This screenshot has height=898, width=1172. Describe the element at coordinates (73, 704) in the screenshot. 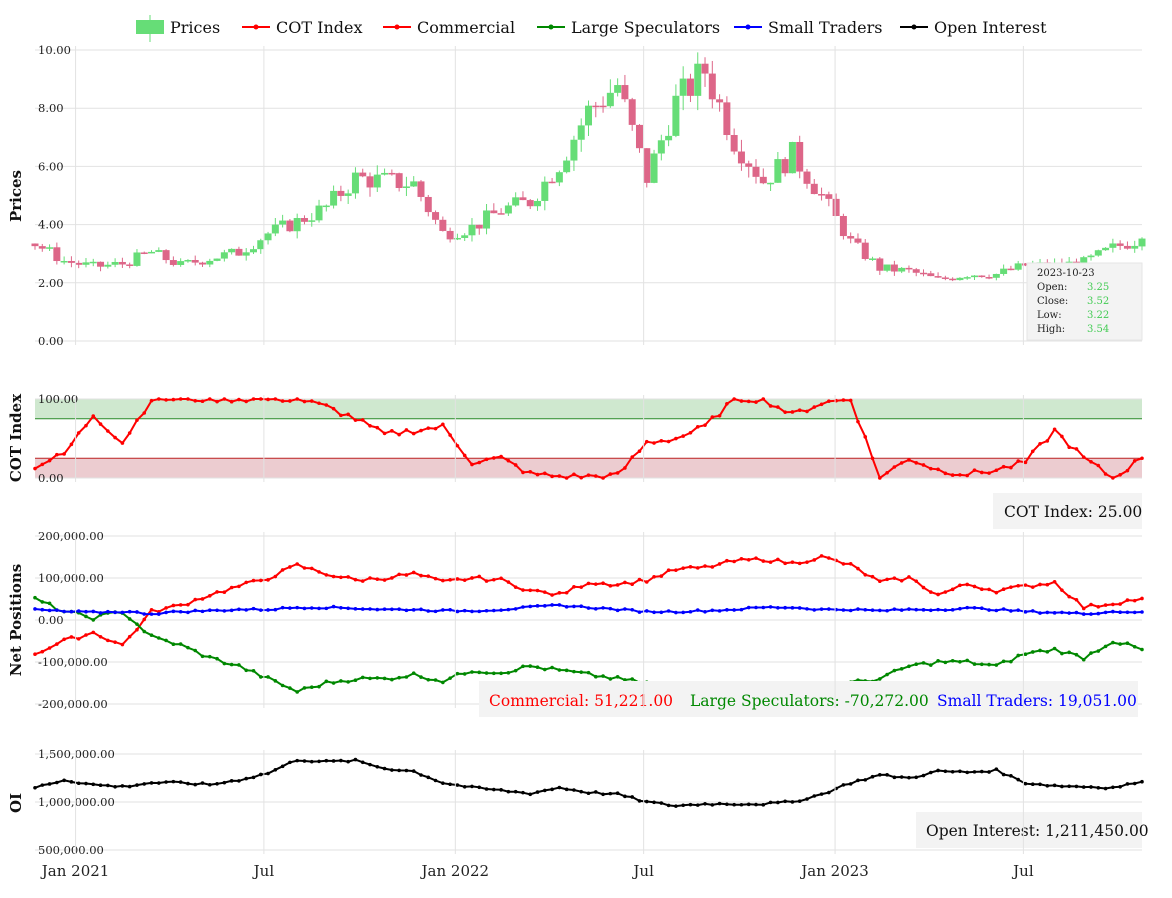

I see `y-tick-label: -200,000.00` at that location.